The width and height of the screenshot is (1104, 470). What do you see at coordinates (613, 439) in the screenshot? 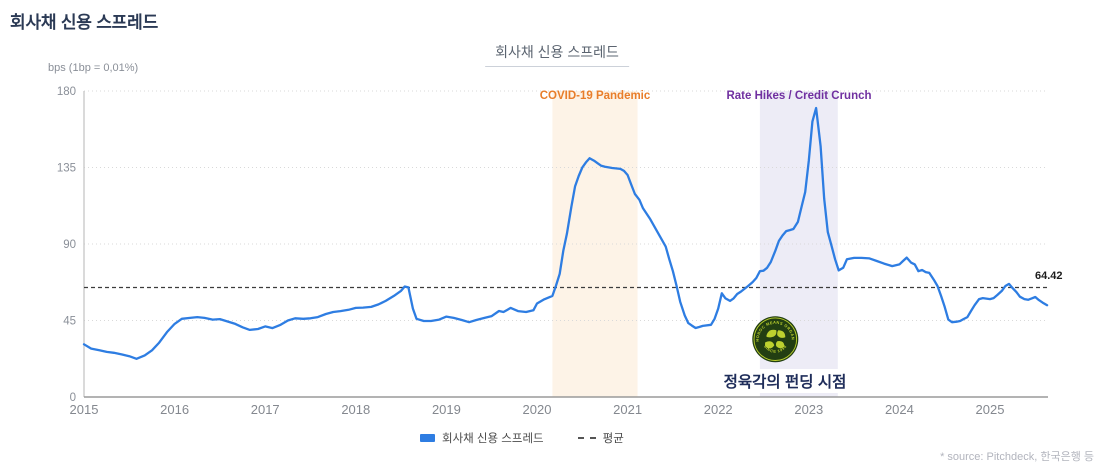
I see `legend-label-average: 평균` at bounding box center [613, 439].